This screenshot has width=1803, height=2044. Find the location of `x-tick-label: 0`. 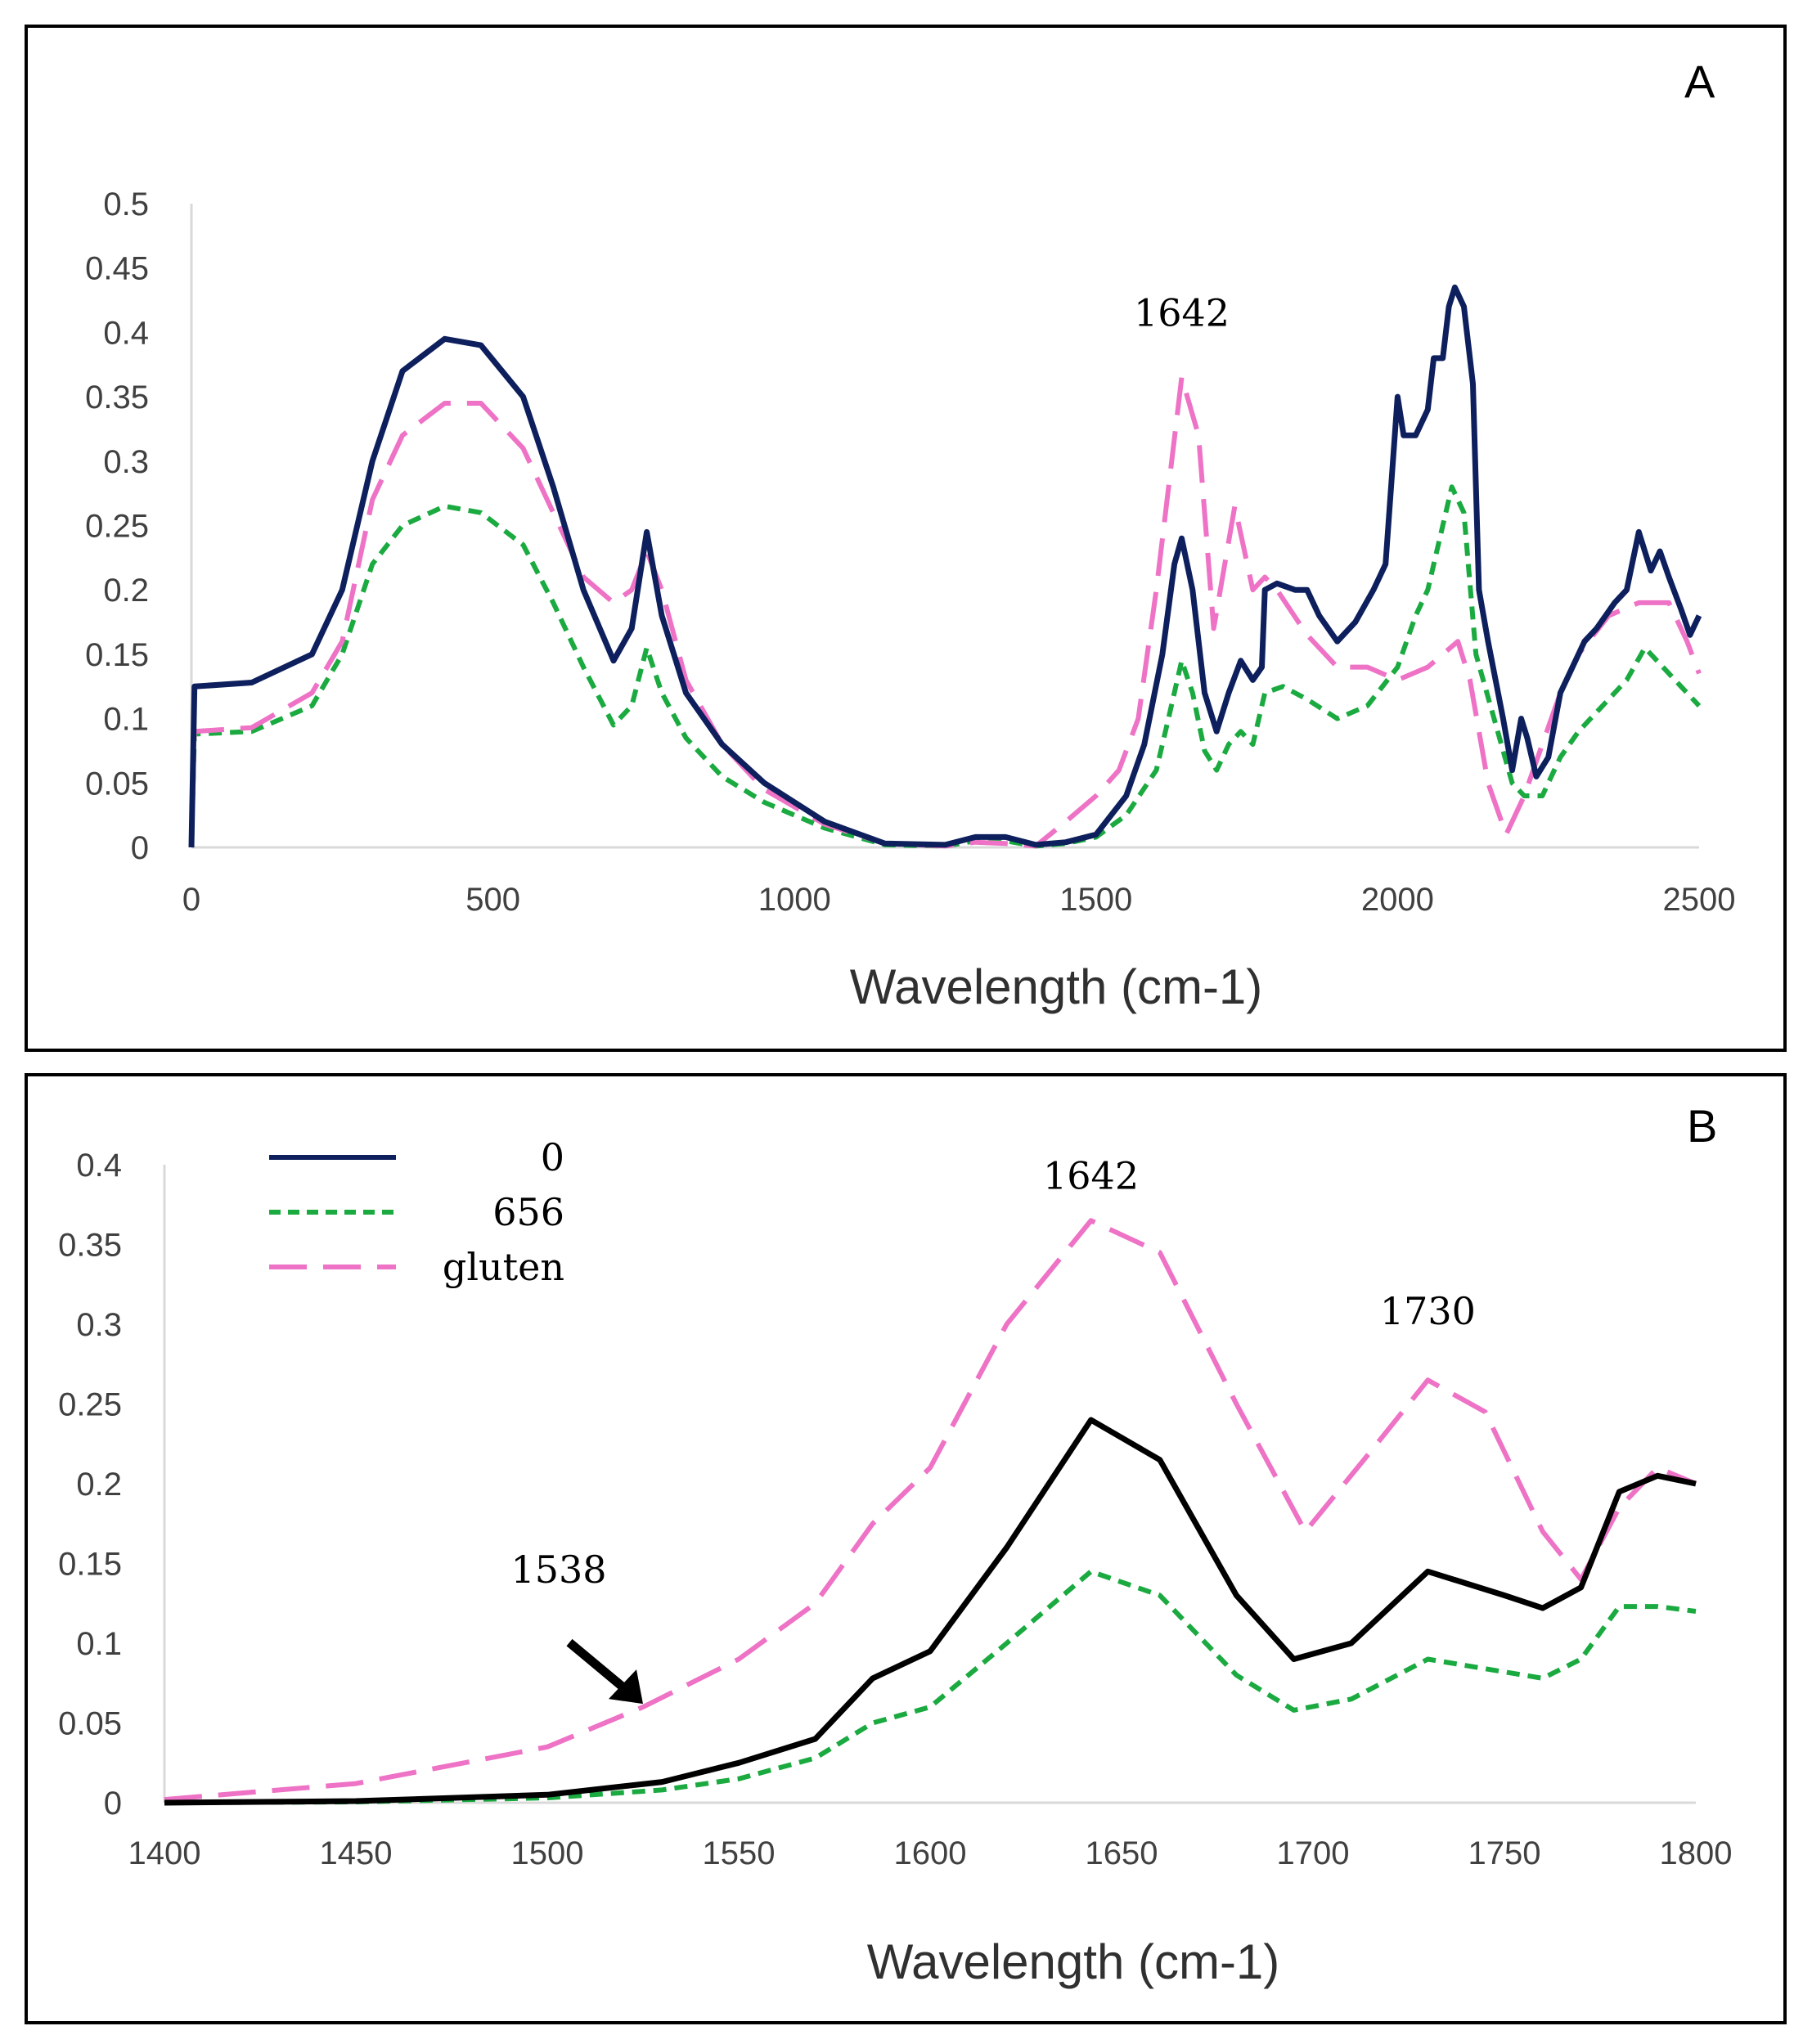

x-tick-label: 0 is located at coordinates (191, 900).